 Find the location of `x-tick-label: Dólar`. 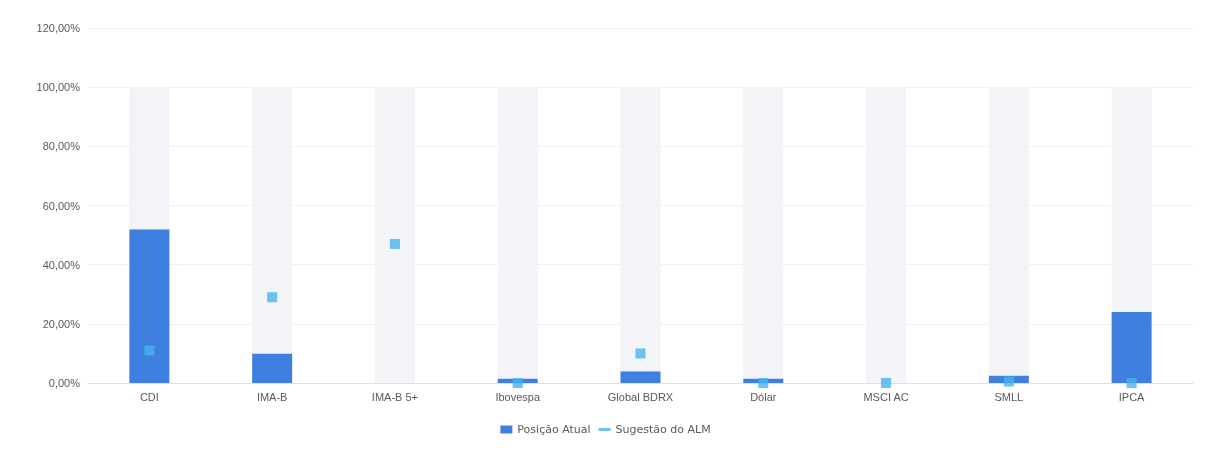

x-tick-label: Dólar is located at coordinates (763, 396).